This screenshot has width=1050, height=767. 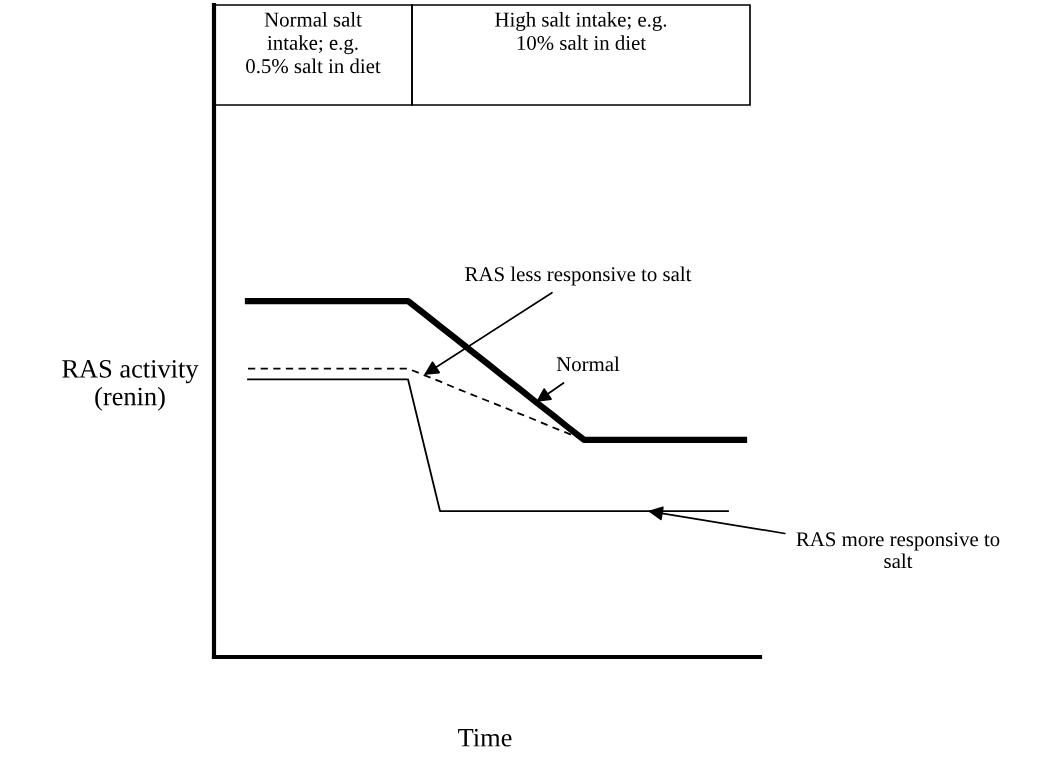 I want to click on text: High salt intake; e.g. 10% salt in diet, so click(x=581, y=31).